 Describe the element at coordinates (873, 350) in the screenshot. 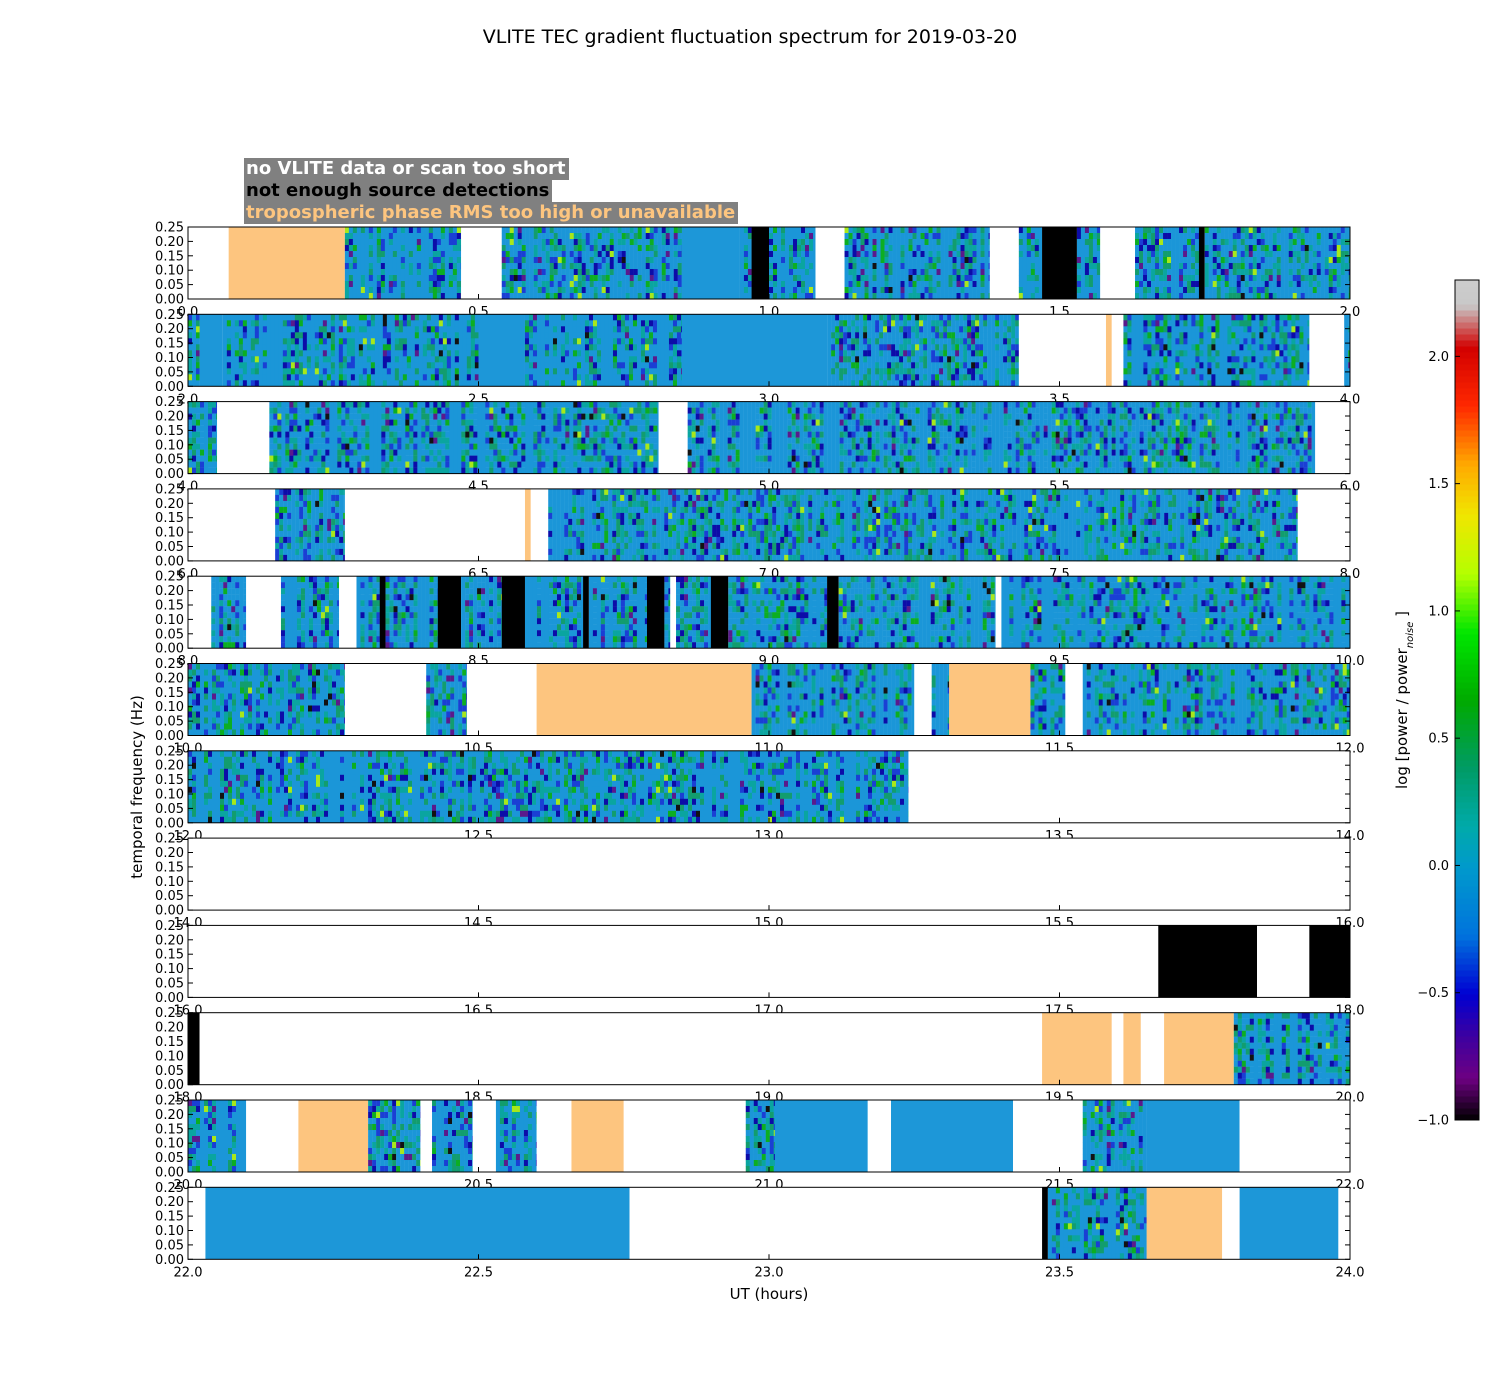

I see `quiet-column` at that location.